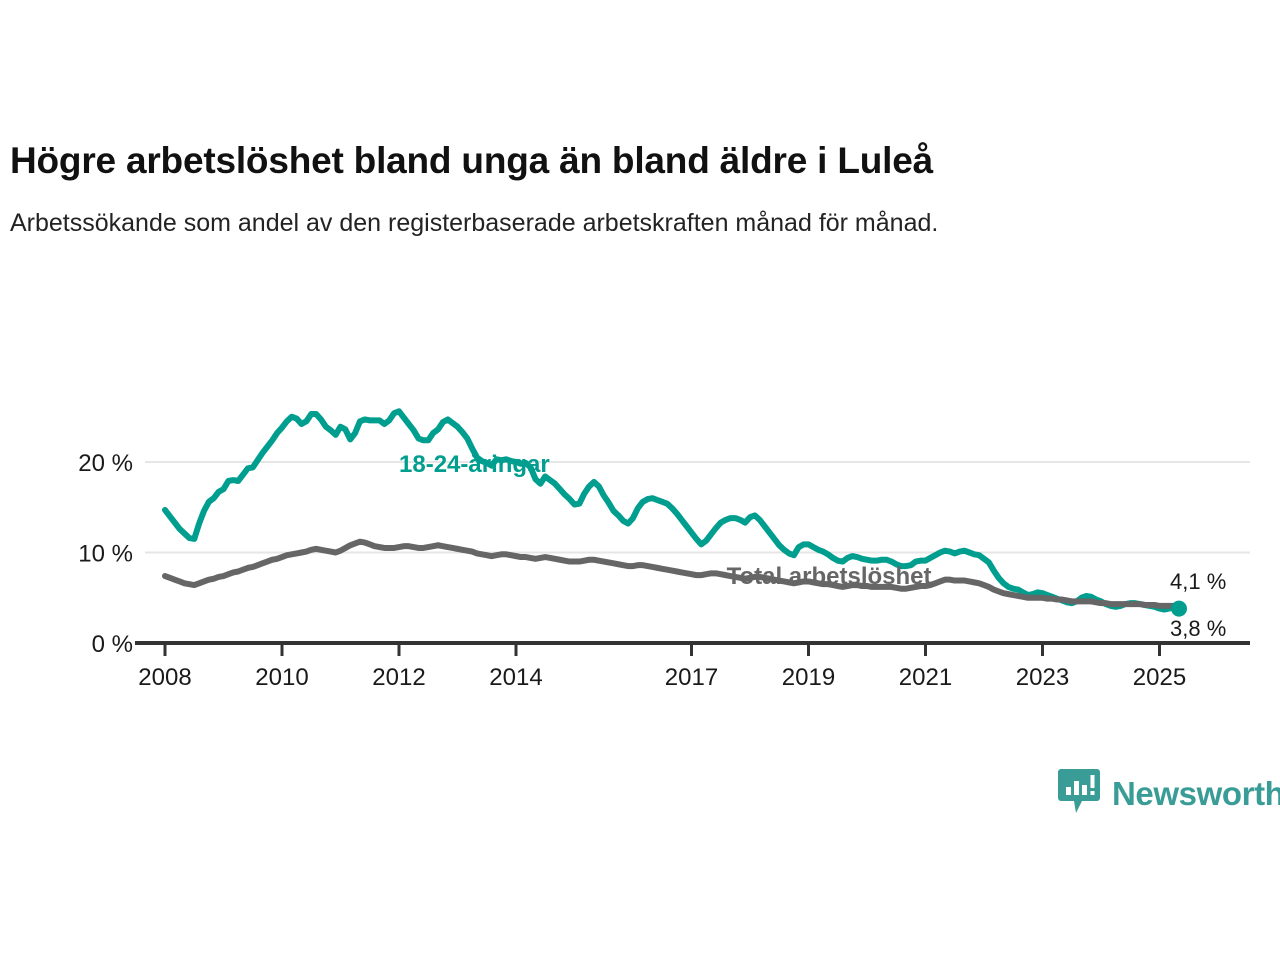 The image size is (1280, 960). Describe the element at coordinates (672, 573) in the screenshot. I see `series-line` at that location.